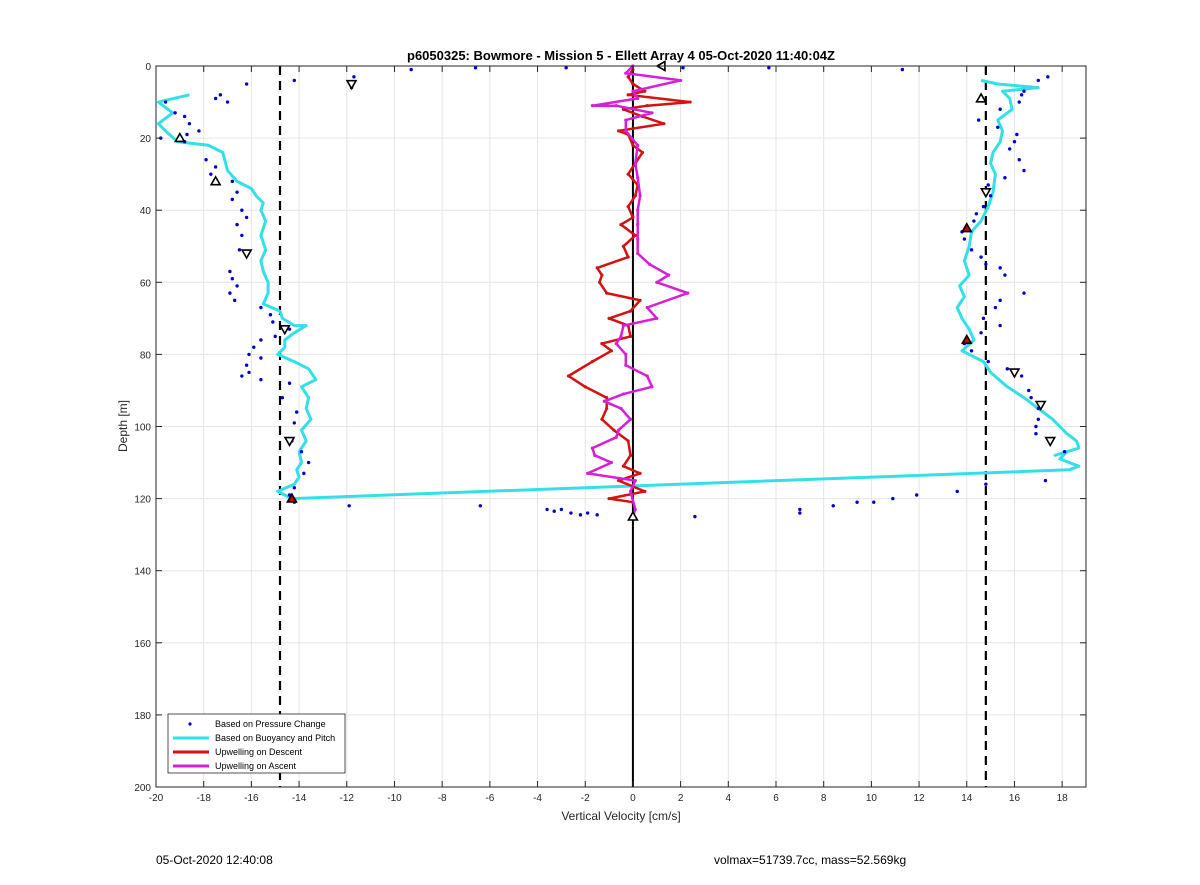 The width and height of the screenshot is (1200, 885). Describe the element at coordinates (629, 286) in the screenshot. I see `series-upwelling-on-descent-vertices` at that location.